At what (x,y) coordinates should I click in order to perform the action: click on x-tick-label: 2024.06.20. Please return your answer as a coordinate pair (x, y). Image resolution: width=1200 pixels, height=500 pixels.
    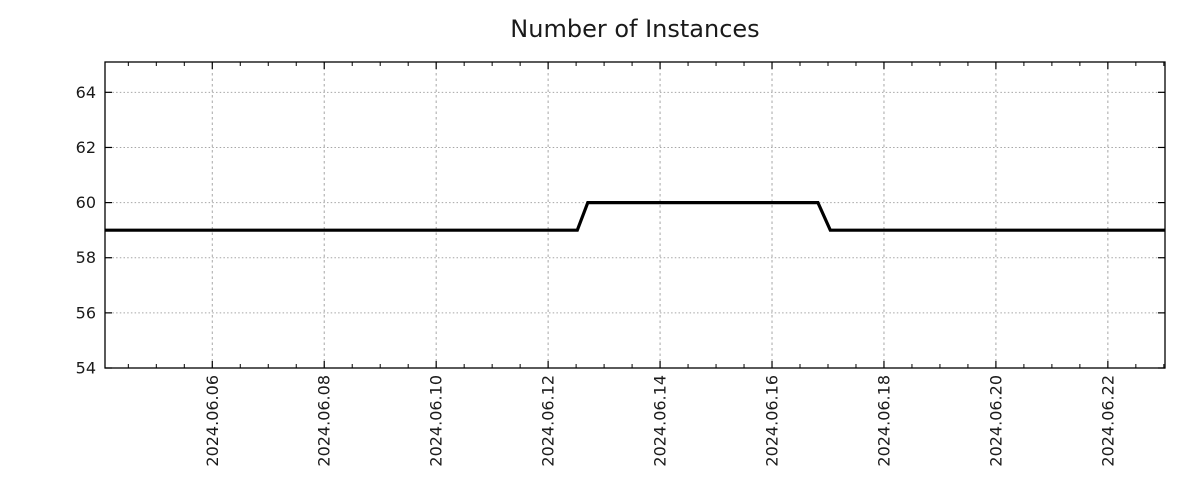
    Looking at the image, I should click on (995, 421).